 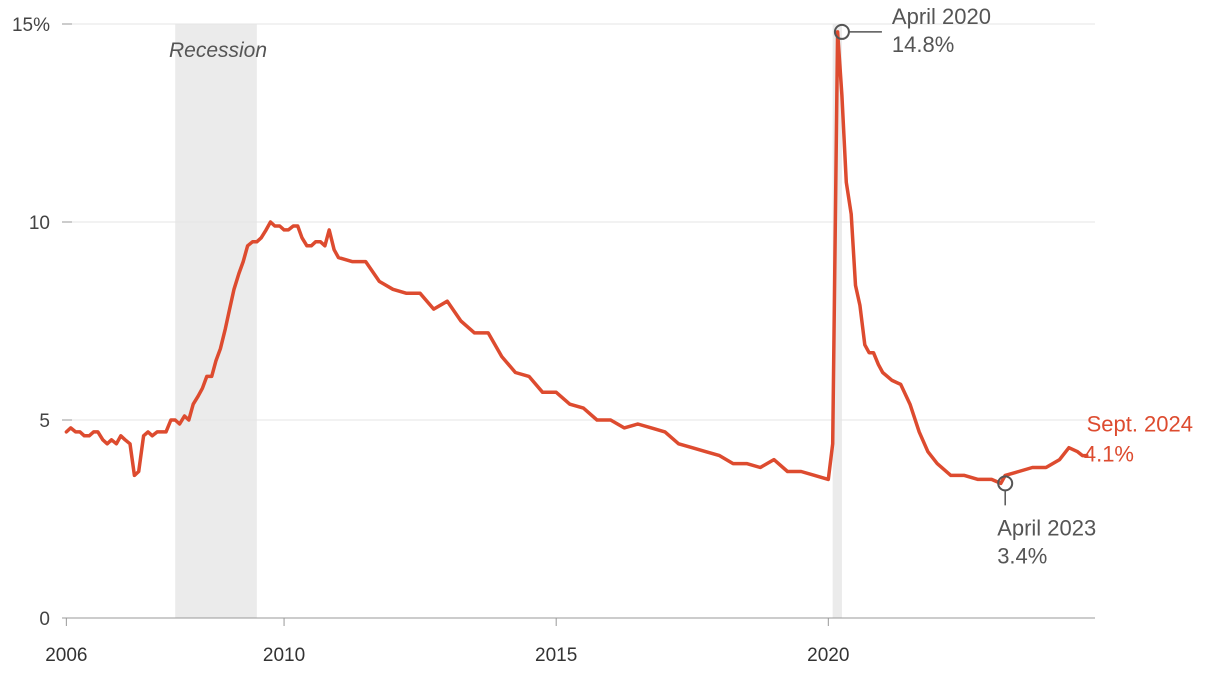 I want to click on y-tick-label: 15%, so click(x=31, y=25).